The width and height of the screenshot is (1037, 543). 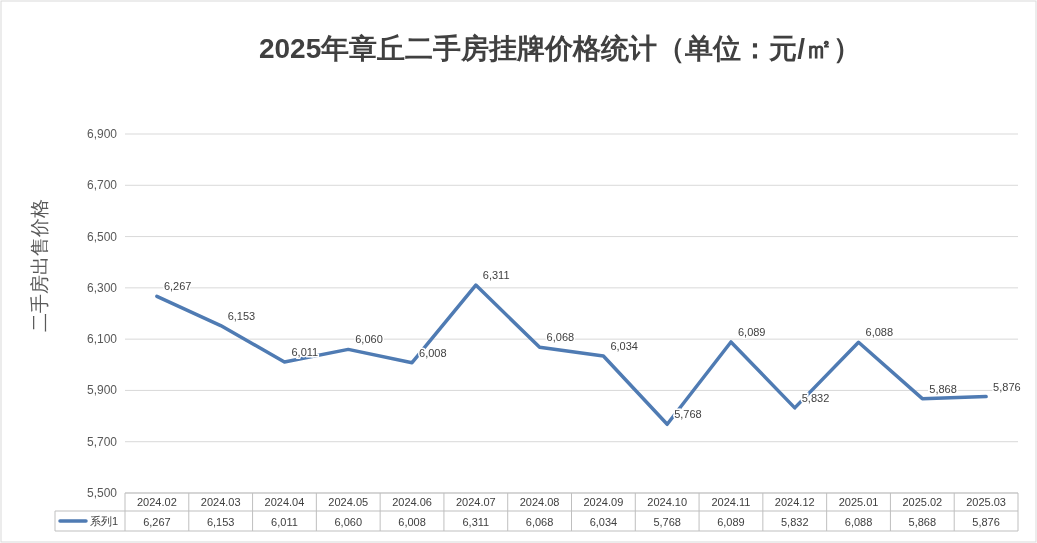 I want to click on data-label: 6,060, so click(x=348, y=522).